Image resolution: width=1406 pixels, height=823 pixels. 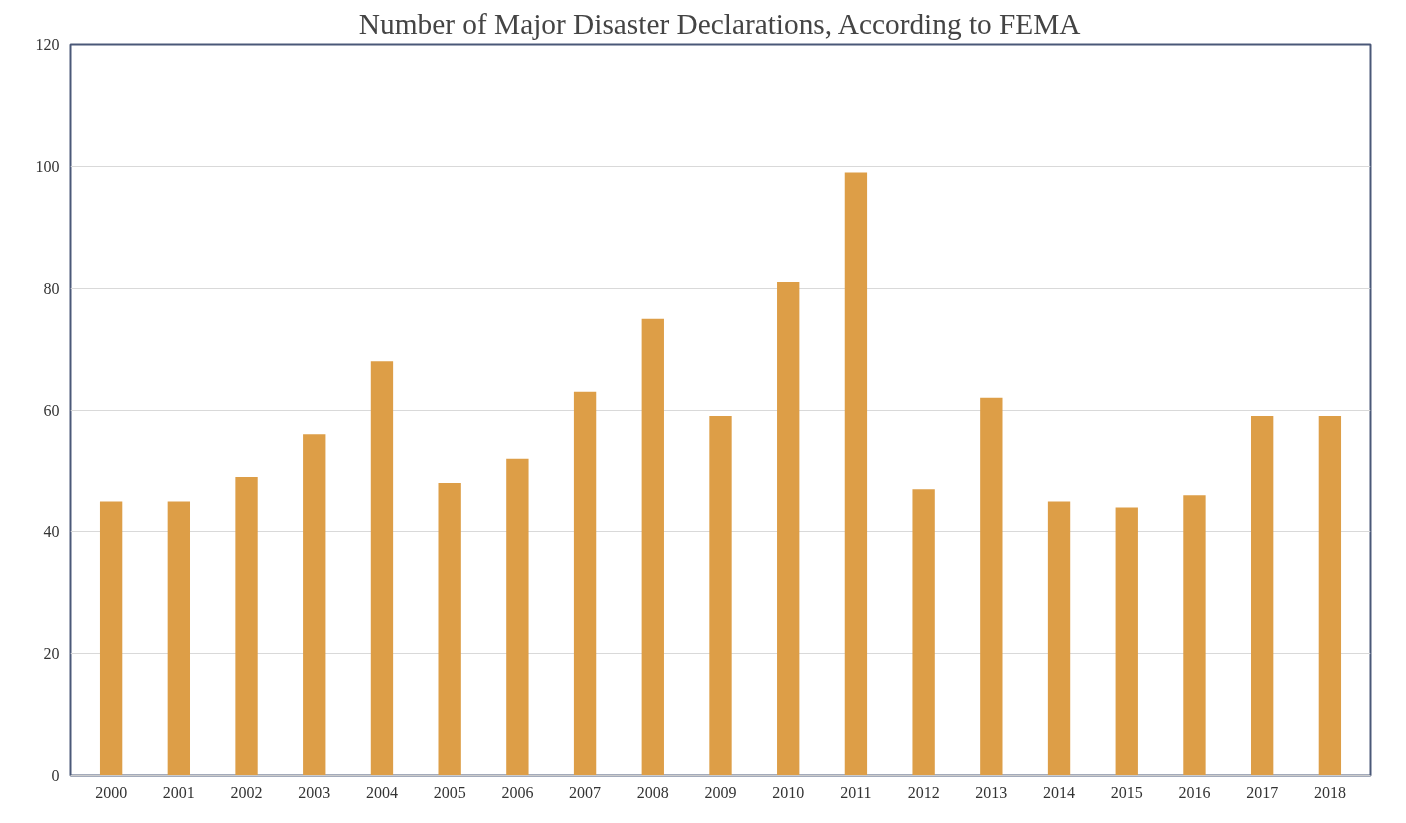 I want to click on x-tick-label: 2000, so click(x=111, y=792).